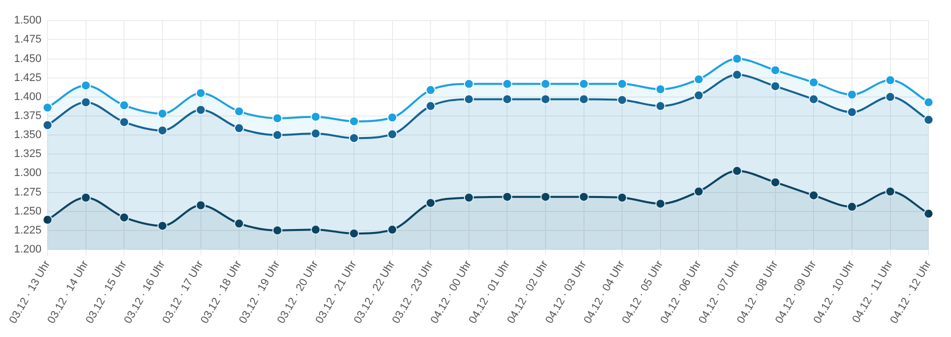 This screenshot has width=951, height=337. I want to click on y-tick-label: 1.325, so click(28, 154).